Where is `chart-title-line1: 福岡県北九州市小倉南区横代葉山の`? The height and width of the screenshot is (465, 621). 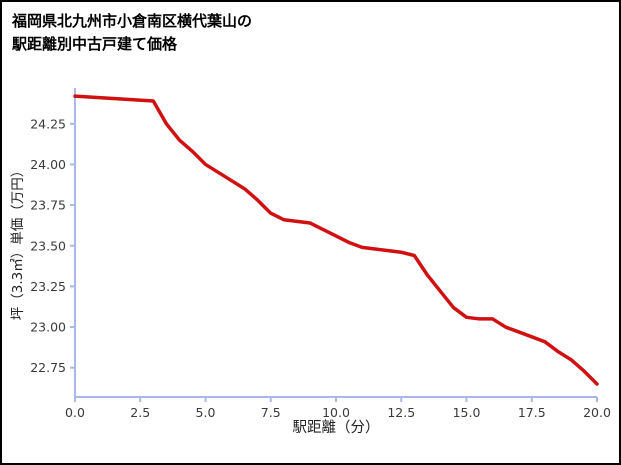
chart-title-line1: 福岡県北九州市小倉南区横代葉山の is located at coordinates (132, 21).